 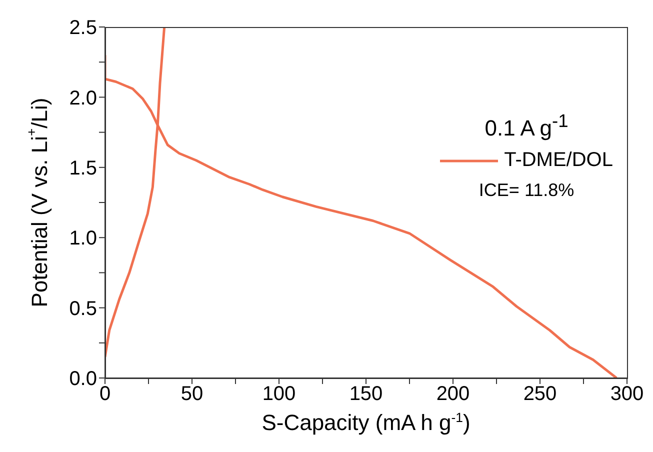 What do you see at coordinates (83, 239) in the screenshot?
I see `y-tick-label: 1.0` at bounding box center [83, 239].